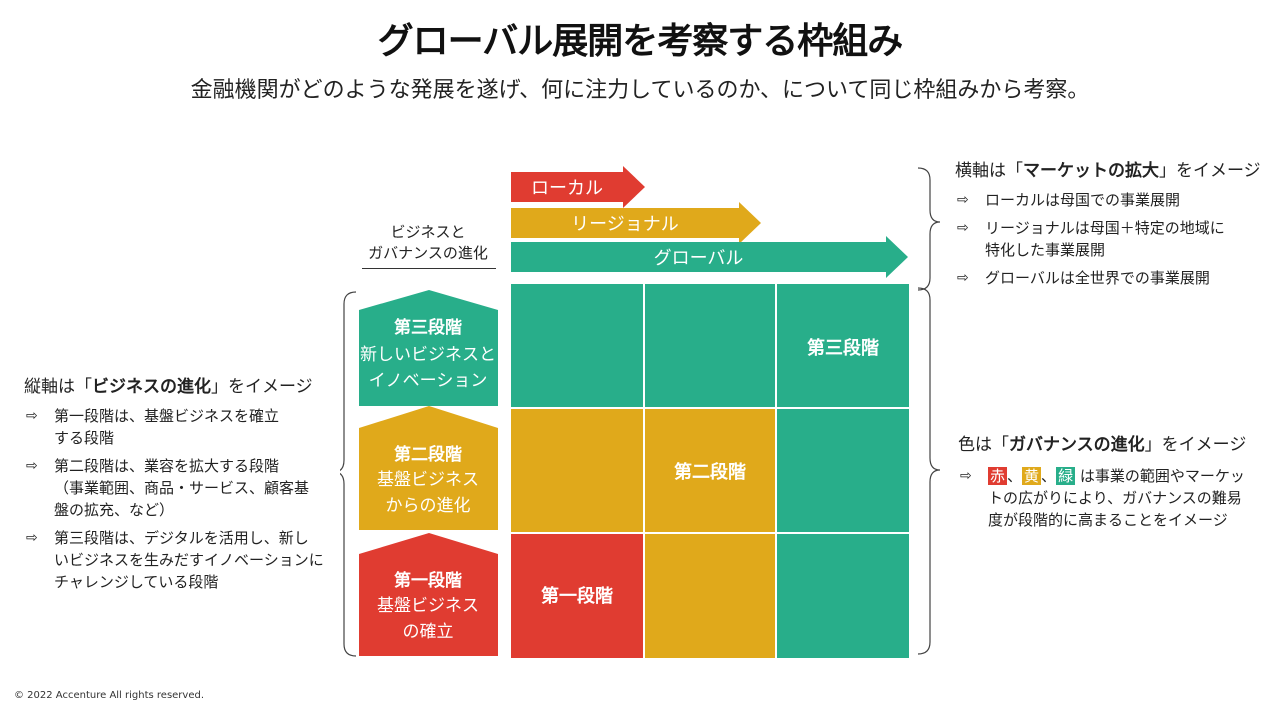  I want to click on cell-1-global, so click(843, 596).